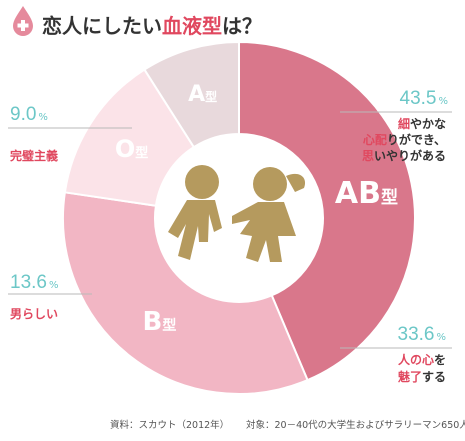  What do you see at coordinates (404, 139) in the screenshot?
I see `caption-ab-line-2: 心配りができ、` at bounding box center [404, 139].